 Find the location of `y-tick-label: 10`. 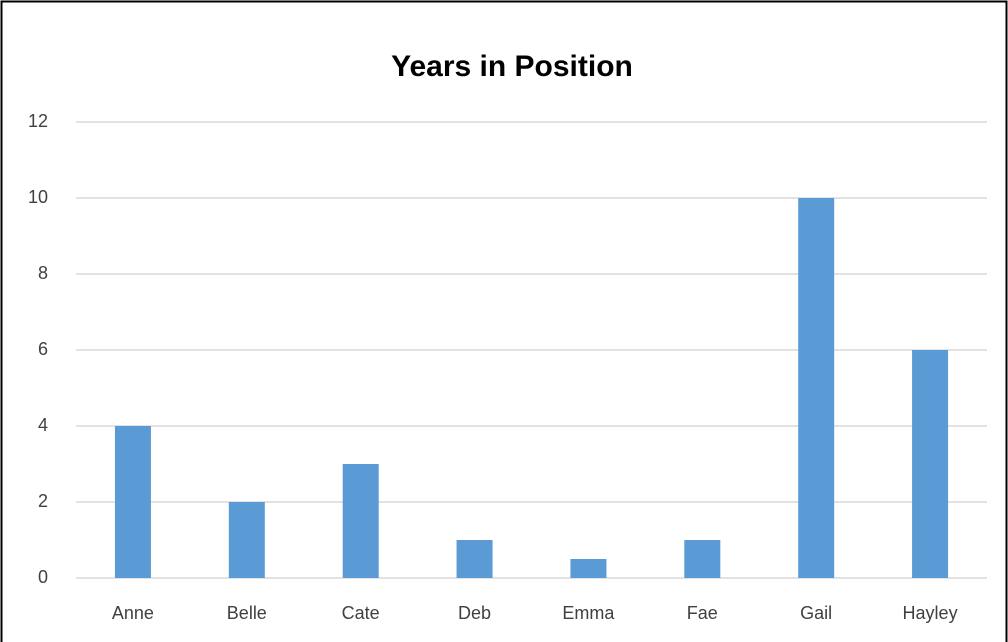

y-tick-label: 10 is located at coordinates (38, 197).